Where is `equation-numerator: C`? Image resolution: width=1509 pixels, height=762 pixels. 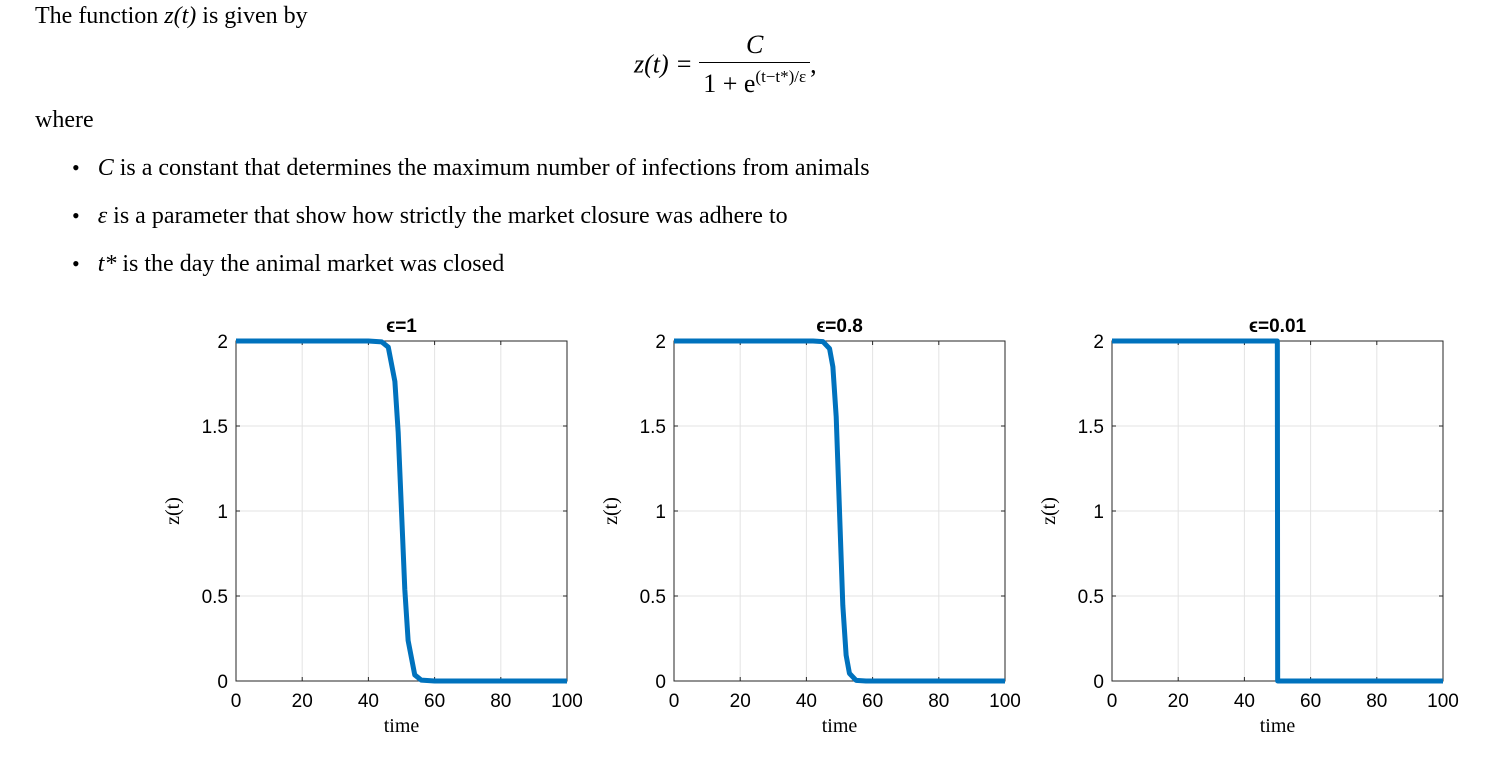
equation-numerator: C is located at coordinates (754, 44).